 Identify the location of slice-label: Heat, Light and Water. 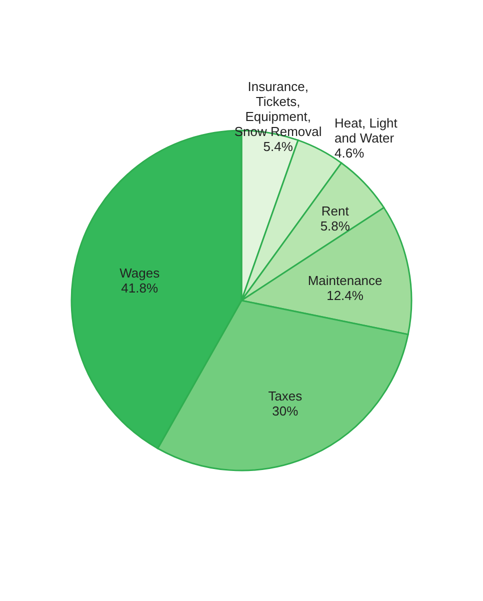
(366, 130).